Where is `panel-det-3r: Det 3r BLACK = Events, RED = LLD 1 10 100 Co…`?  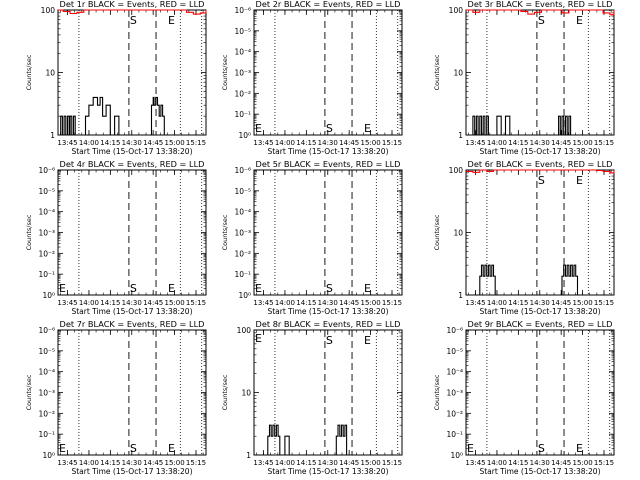
panel-det-3r: Det 3r BLACK = Events, RED = LLD 1 10 100 Co… is located at coordinates (524, 78).